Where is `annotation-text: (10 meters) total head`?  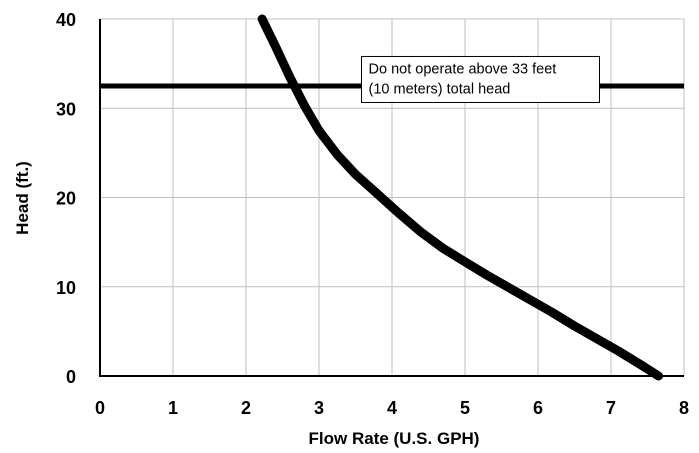 annotation-text: (10 meters) total head is located at coordinates (440, 89).